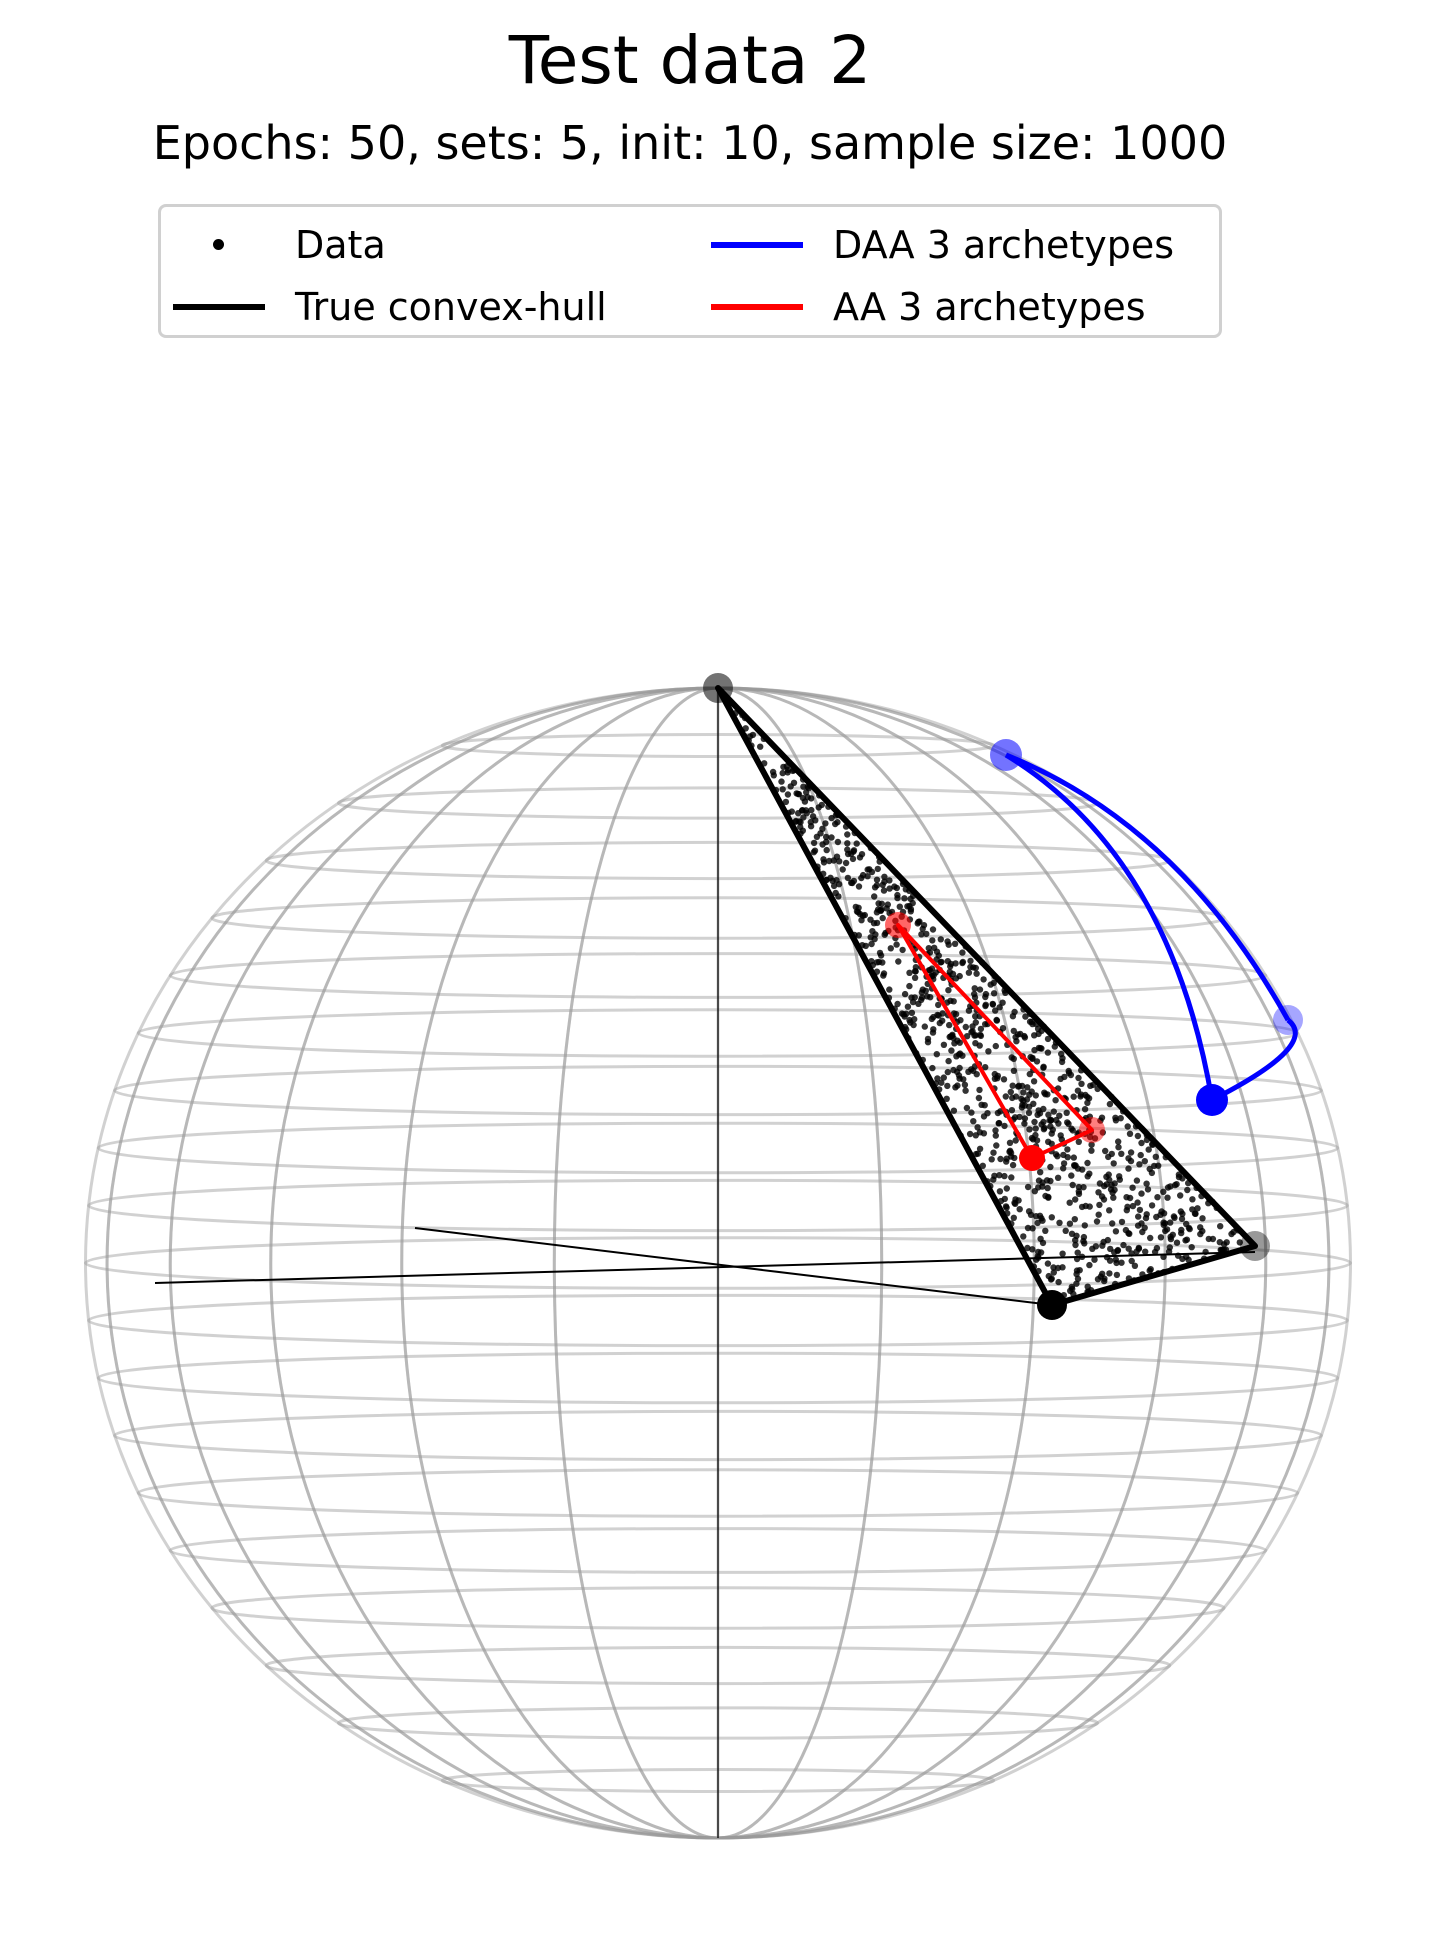  Describe the element at coordinates (718, 688) in the screenshot. I see `hull-vertex` at that location.